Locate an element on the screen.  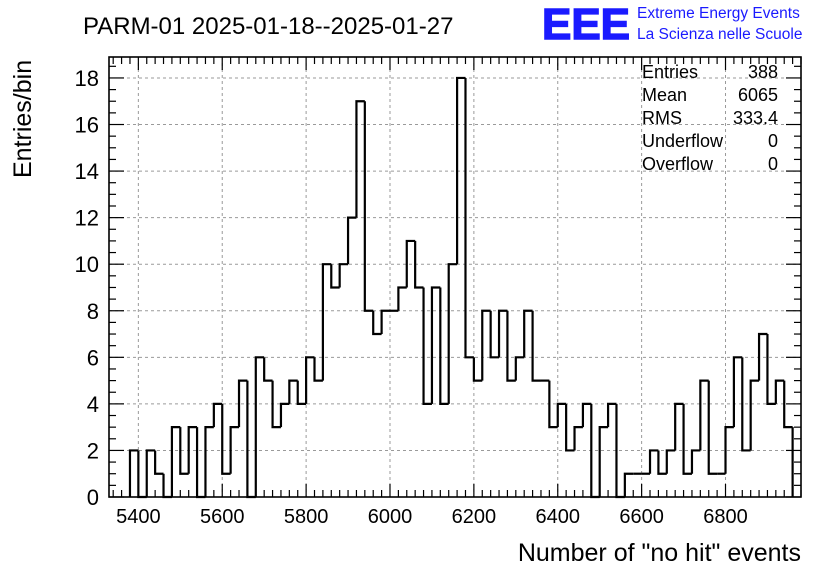
x-tick-label: 5800 is located at coordinates (306, 517).